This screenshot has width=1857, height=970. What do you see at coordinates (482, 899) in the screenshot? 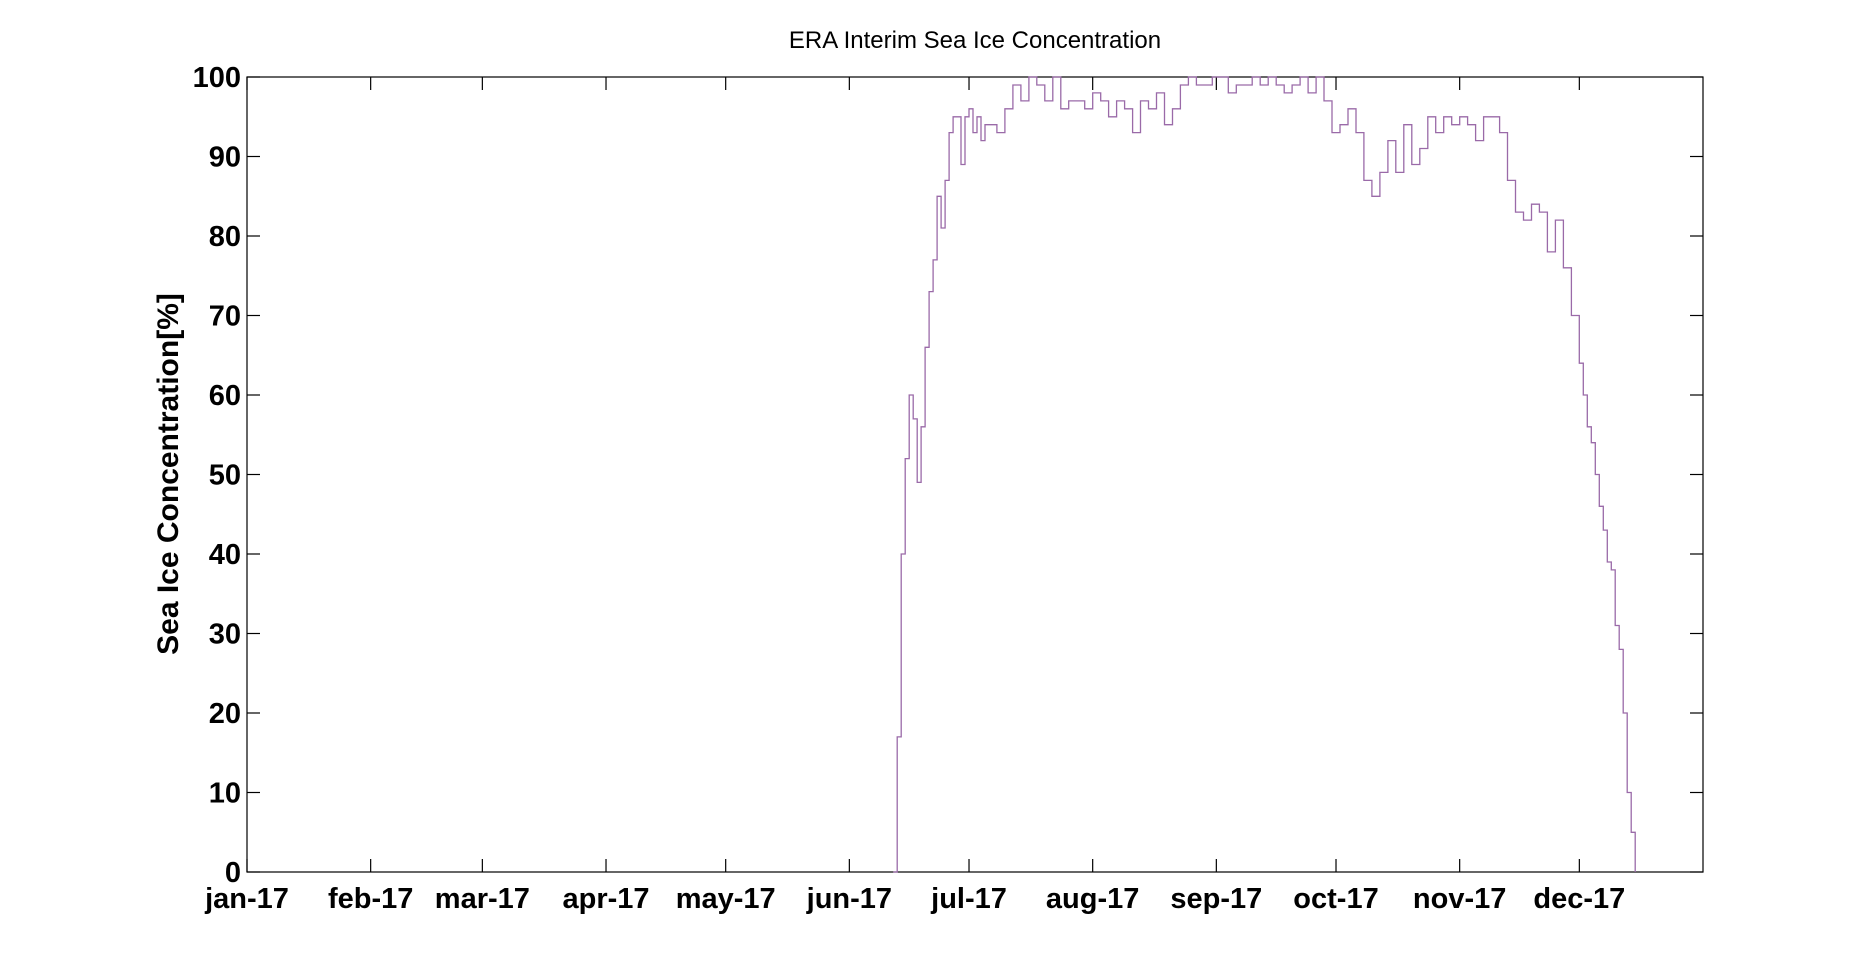
I see `x-tick-label: mar-17` at bounding box center [482, 899].